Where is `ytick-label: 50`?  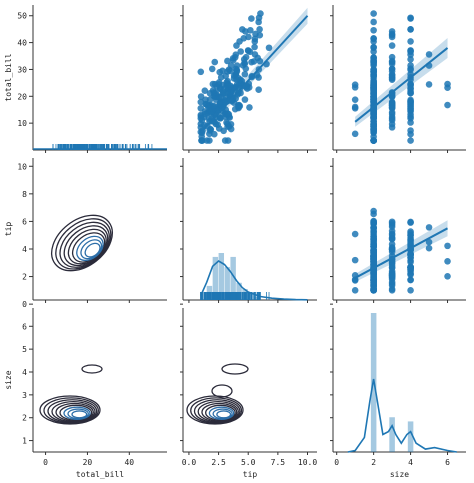
ytick-label: 50 is located at coordinates (22, 16).